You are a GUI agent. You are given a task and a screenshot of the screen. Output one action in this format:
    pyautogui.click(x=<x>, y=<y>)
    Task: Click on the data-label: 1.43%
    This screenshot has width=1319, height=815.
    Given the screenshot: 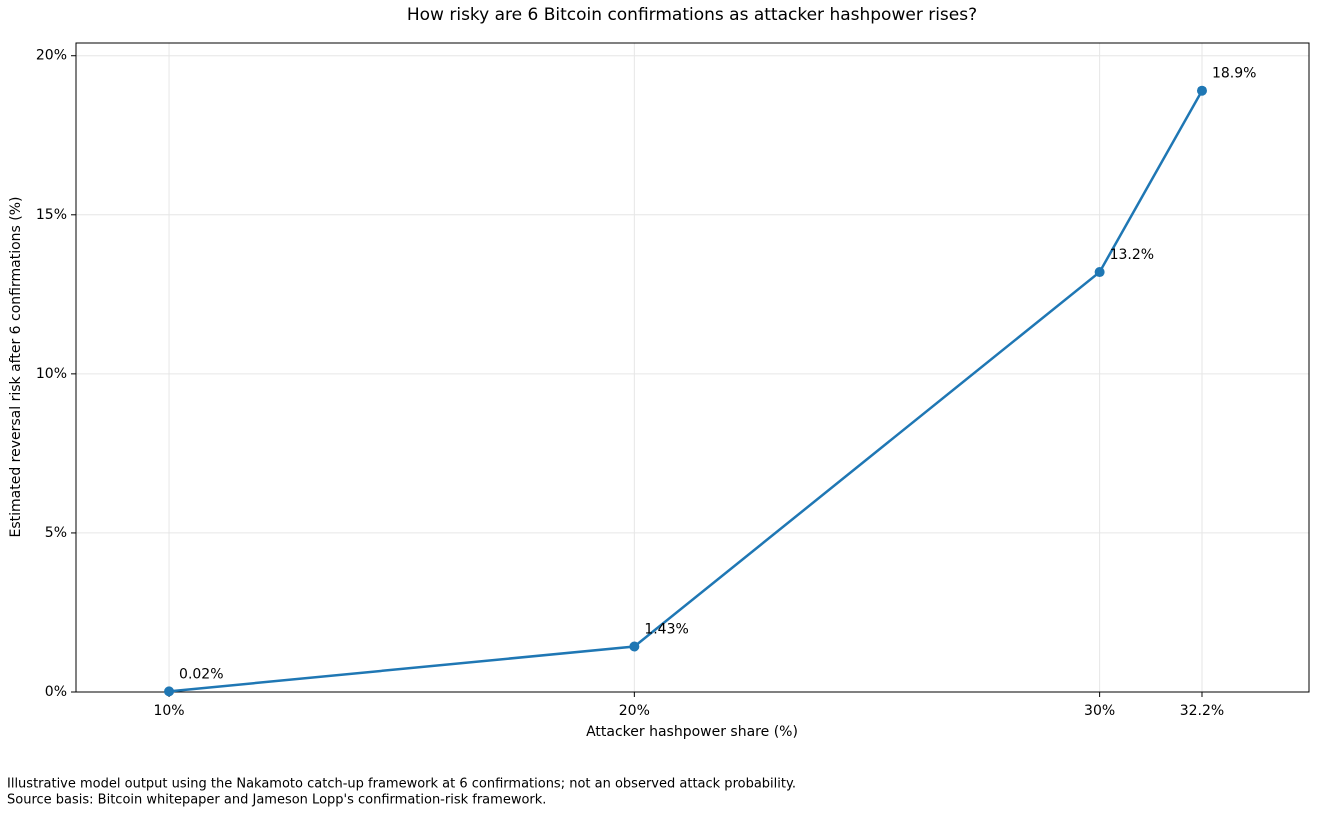 What is the action you would take?
    pyautogui.click(x=666, y=630)
    